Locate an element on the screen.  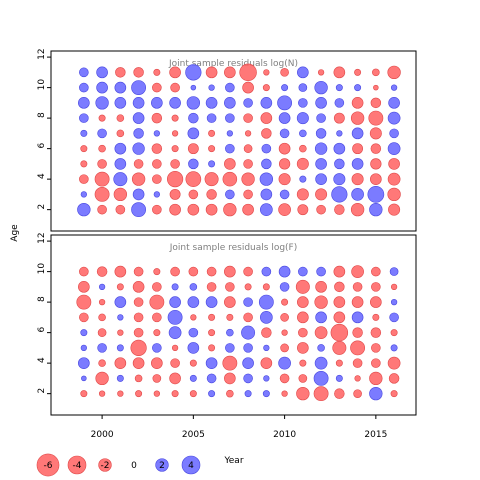
x-tick-label: 2015 is located at coordinates (375, 435).